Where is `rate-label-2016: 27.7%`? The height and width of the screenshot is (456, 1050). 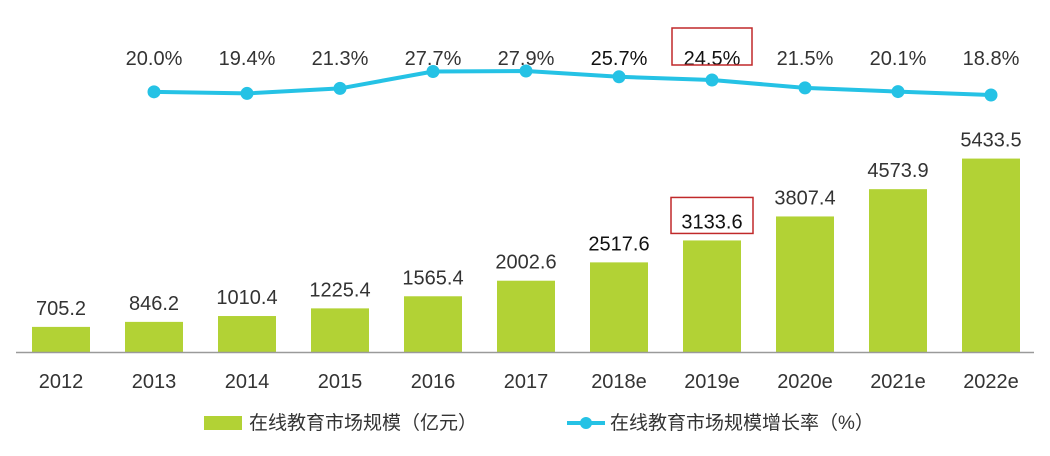 rate-label-2016: 27.7% is located at coordinates (433, 59).